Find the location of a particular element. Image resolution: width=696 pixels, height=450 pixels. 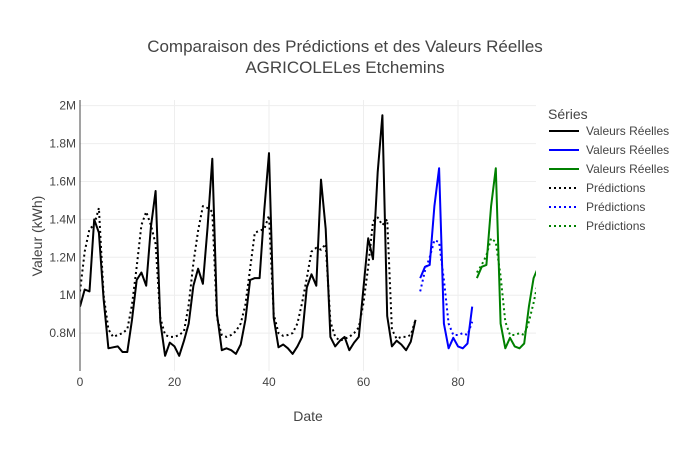

x-axis-ticks: 0 20 40 60 80 is located at coordinates (271, 382).